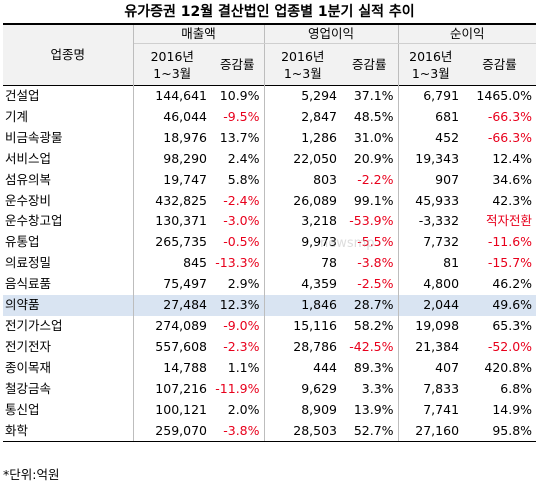  I want to click on cell-op-change: -53.9%, so click(371, 221).